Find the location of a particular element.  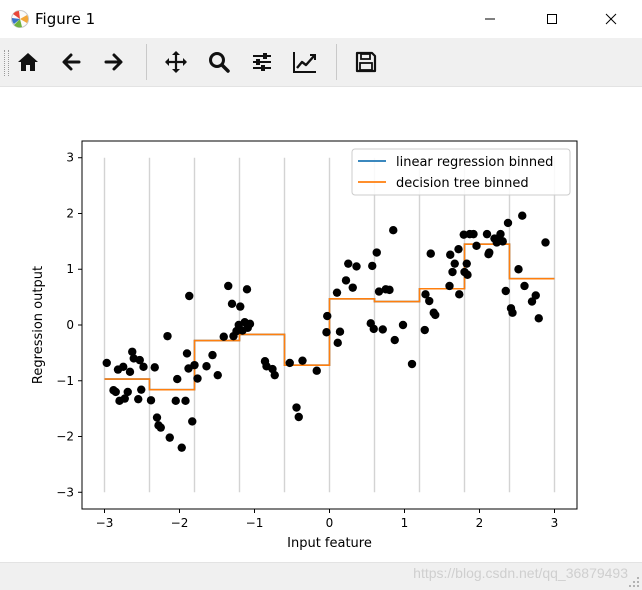

arrow-right-icon is located at coordinates (113, 62).